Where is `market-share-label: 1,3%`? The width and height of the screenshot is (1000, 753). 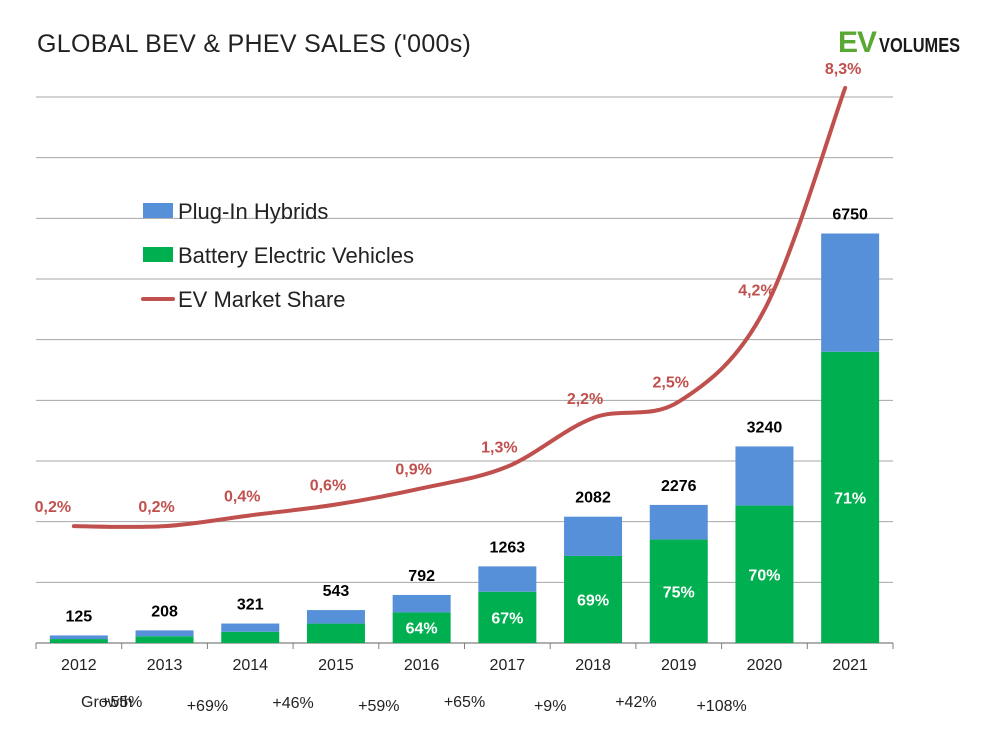 market-share-label: 1,3% is located at coordinates (499, 448).